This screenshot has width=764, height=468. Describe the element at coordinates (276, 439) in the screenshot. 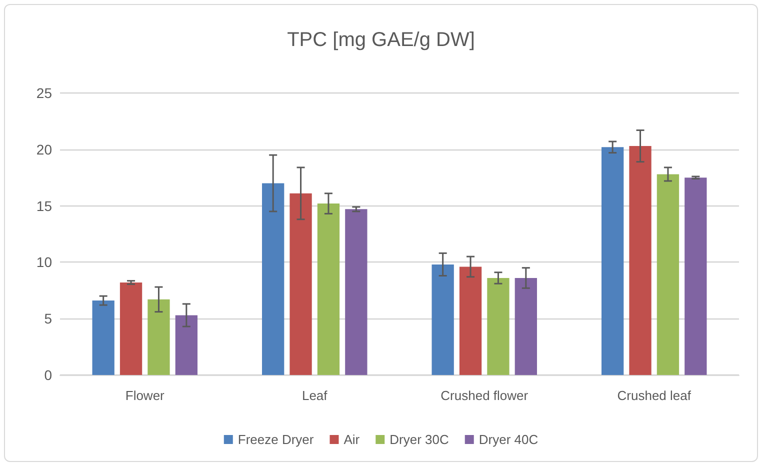

I see `legend-label: Freeze Dryer` at that location.